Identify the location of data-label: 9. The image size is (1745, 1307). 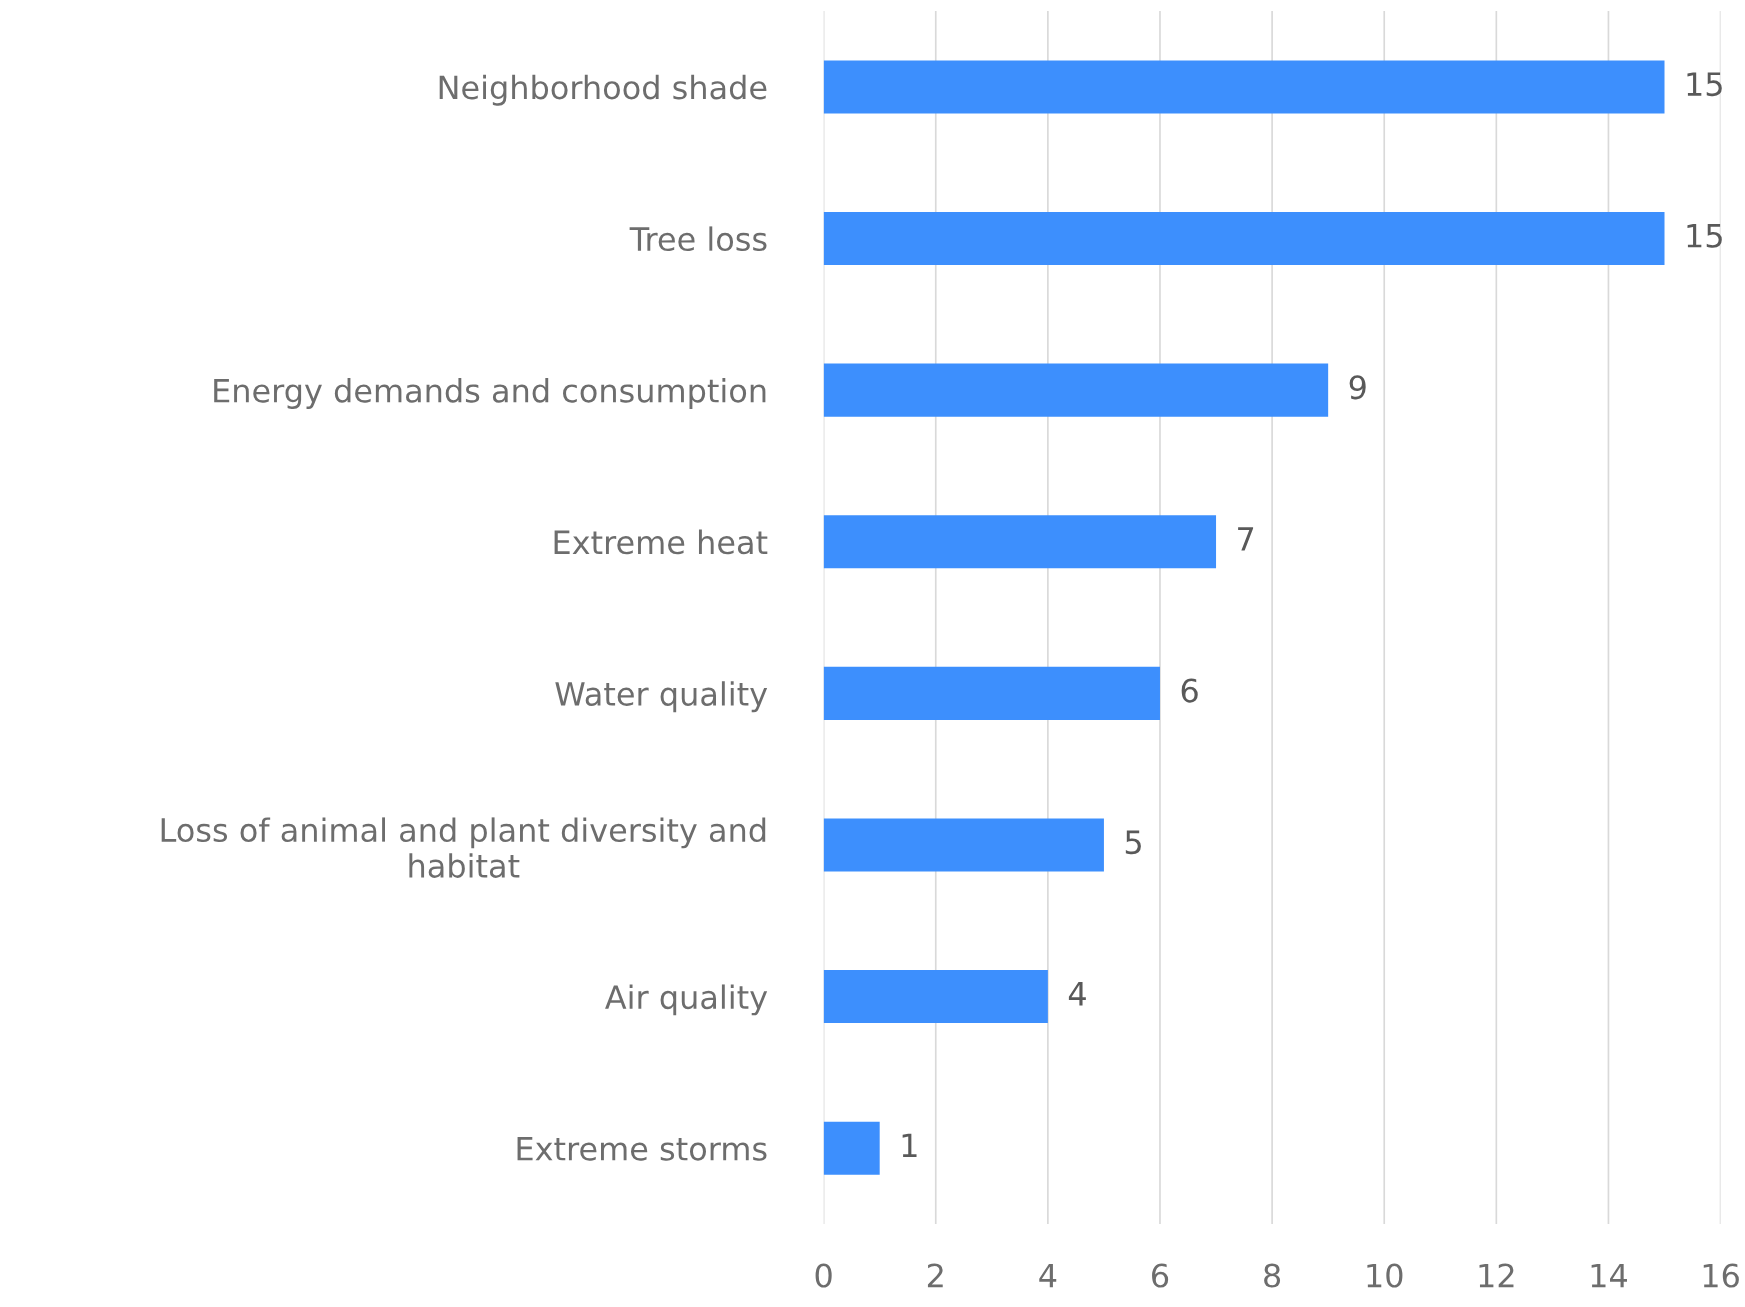
(1357, 387).